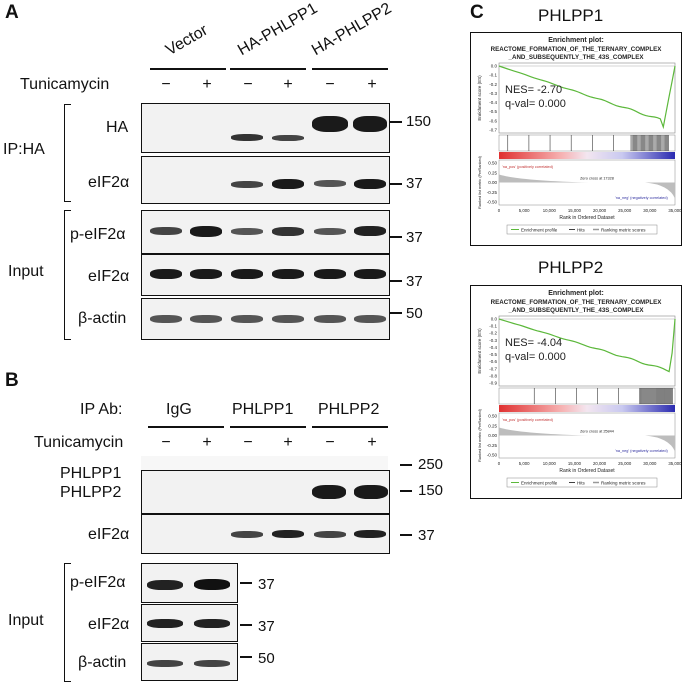 This screenshot has width=685, height=684. What do you see at coordinates (188, 69) in the screenshot?
I see `group-underline-vector` at bounding box center [188, 69].